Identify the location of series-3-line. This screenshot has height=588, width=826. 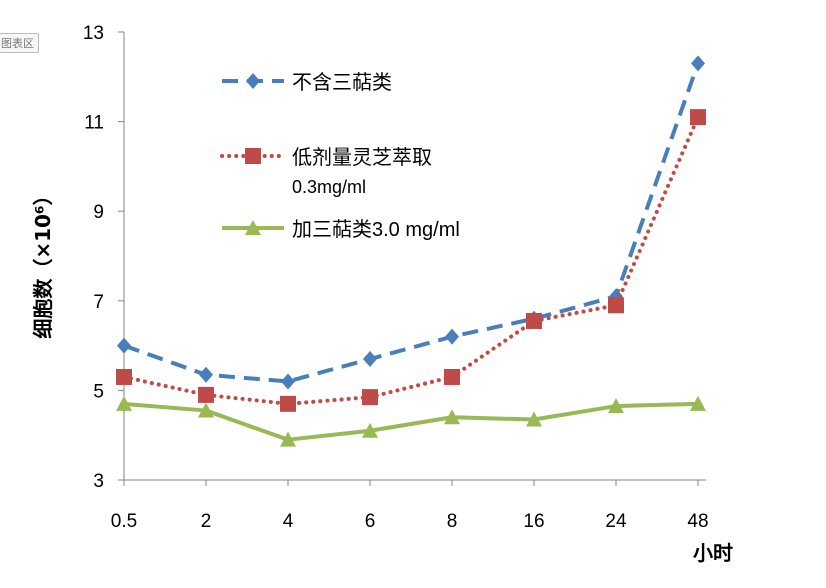
(411, 421).